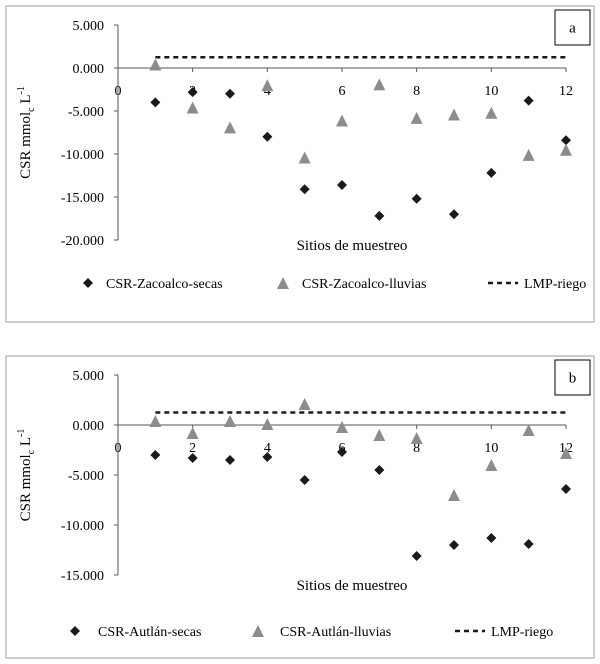 This screenshot has height=664, width=600. Describe the element at coordinates (364, 284) in the screenshot. I see `legend-label: CSR-Zacoalco-lluvias` at that location.